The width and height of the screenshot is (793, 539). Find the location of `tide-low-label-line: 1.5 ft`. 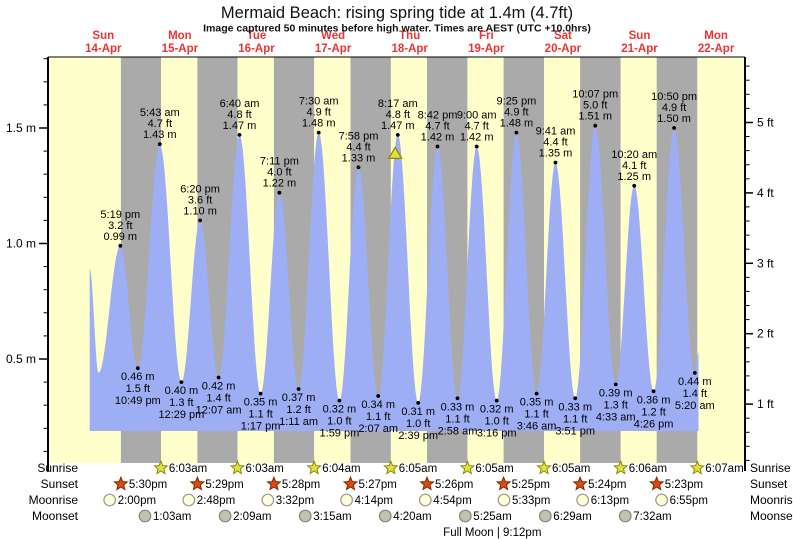

tide-low-label-line: 1.5 ft is located at coordinates (138, 389).